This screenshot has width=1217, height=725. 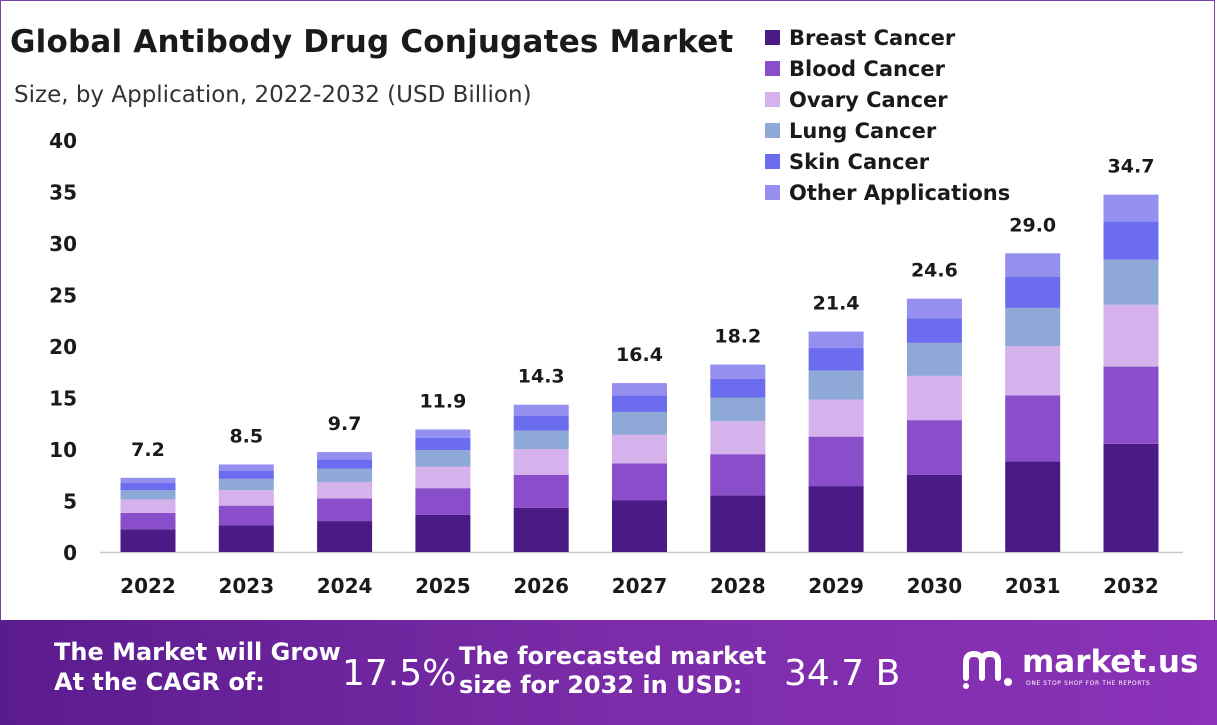 What do you see at coordinates (148, 586) in the screenshot?
I see `x-tick-label: 2022` at bounding box center [148, 586].